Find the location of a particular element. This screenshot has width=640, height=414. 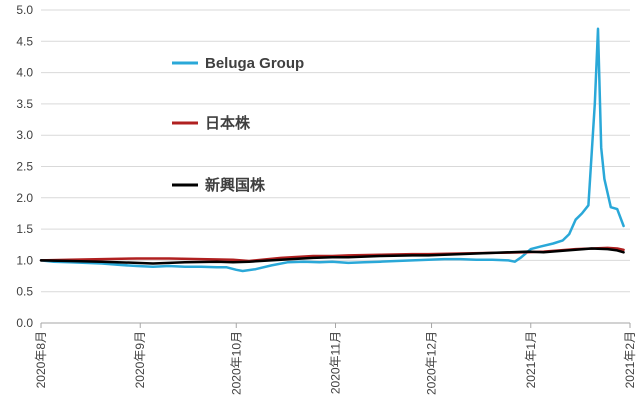

y-tick-label: 2.5 is located at coordinates (24, 167).